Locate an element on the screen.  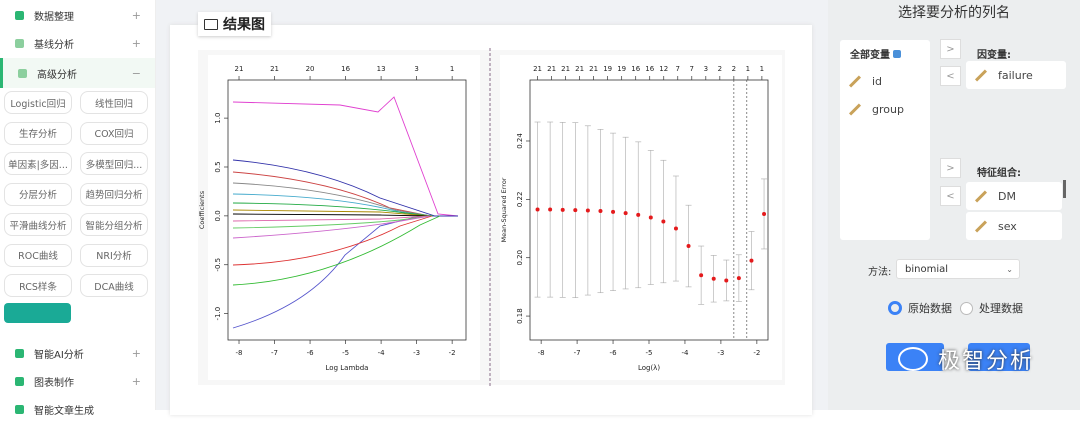
radio-unchecked is located at coordinates (966, 308).